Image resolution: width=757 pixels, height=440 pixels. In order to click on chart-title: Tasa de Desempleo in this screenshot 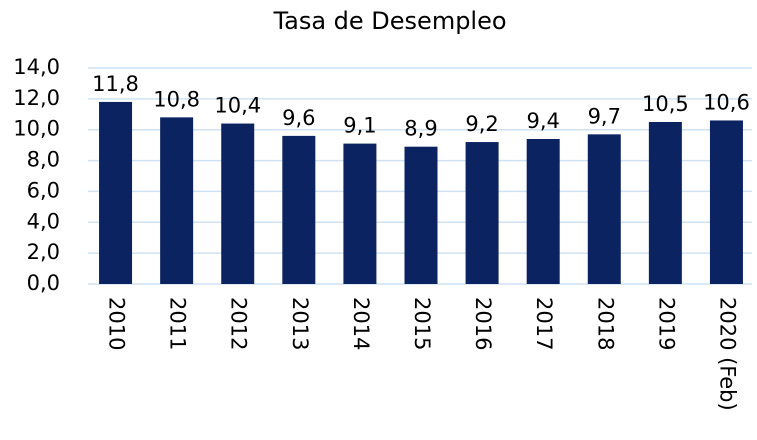, I will do `click(389, 21)`.